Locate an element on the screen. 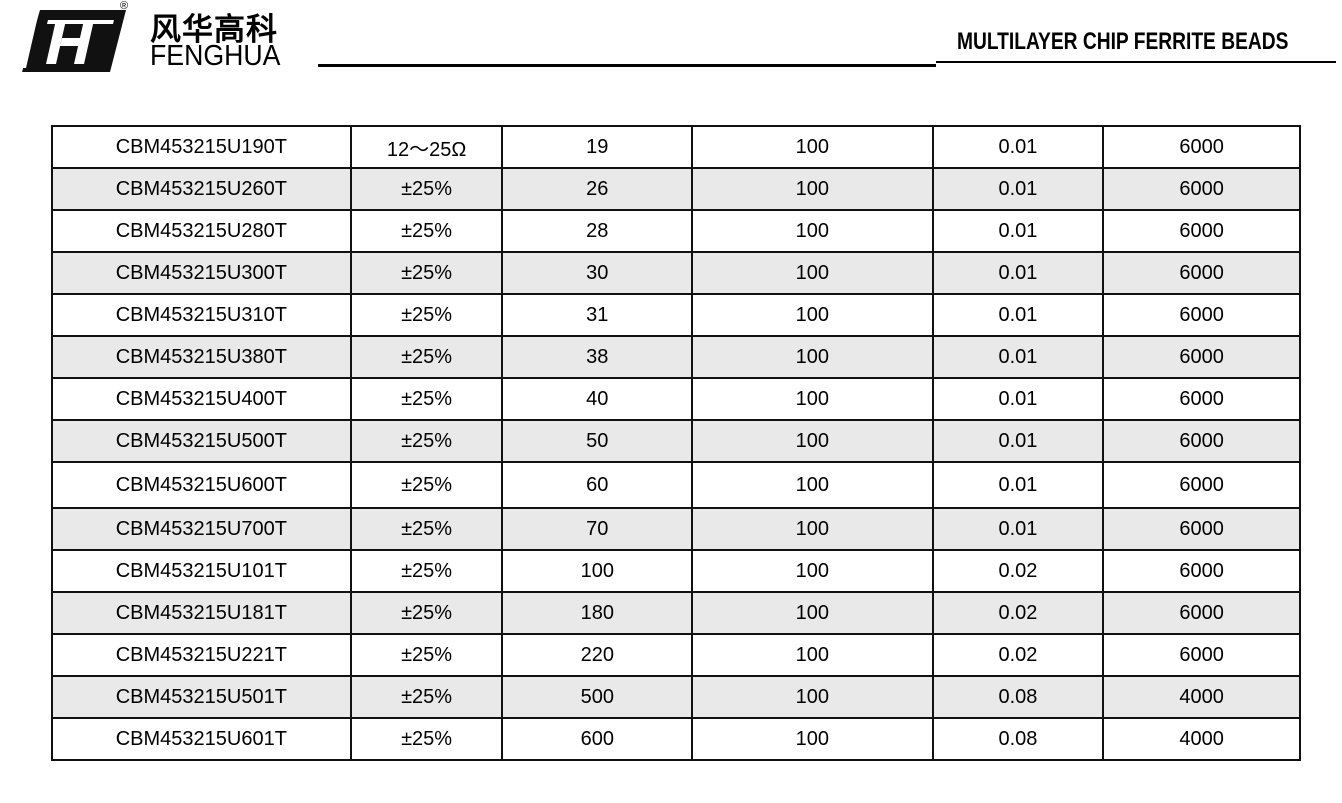 The height and width of the screenshot is (803, 1342). table-cell: 50 is located at coordinates (597, 441).